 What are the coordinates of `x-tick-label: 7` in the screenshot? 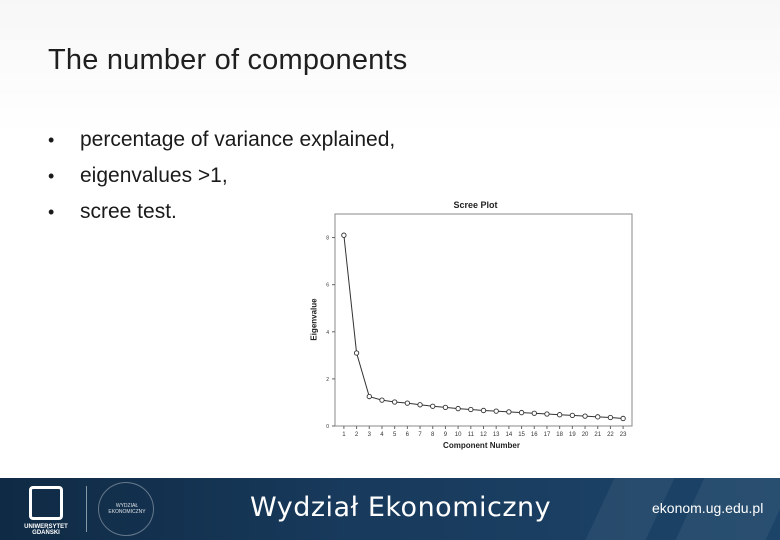 It's located at (420, 435).